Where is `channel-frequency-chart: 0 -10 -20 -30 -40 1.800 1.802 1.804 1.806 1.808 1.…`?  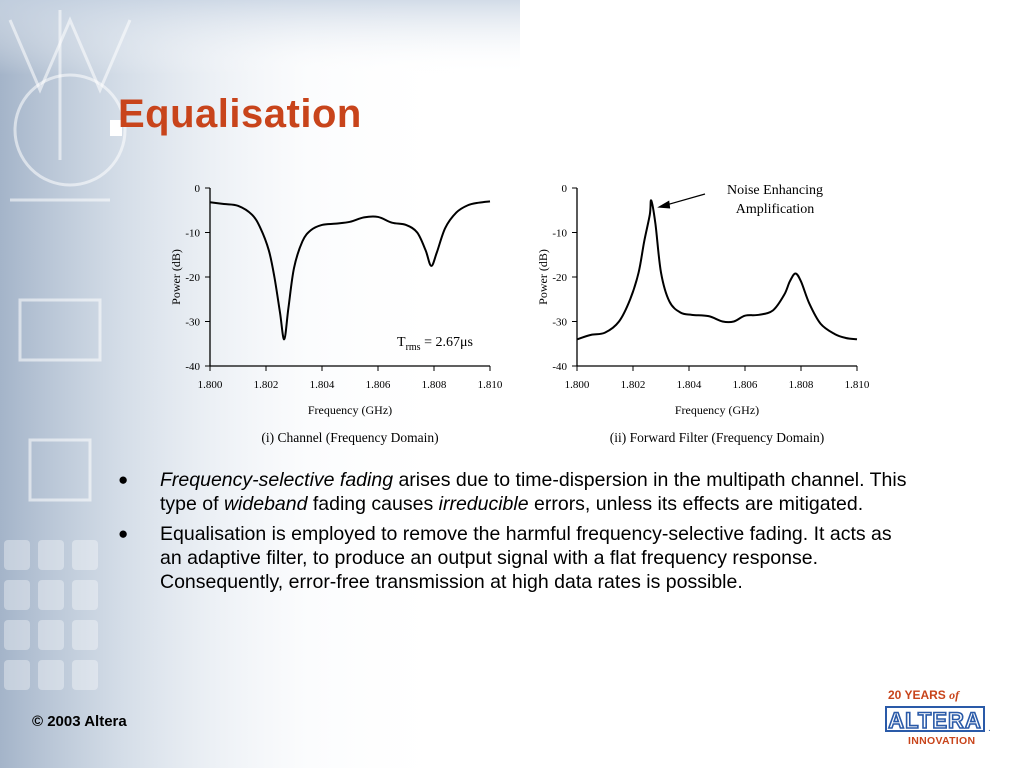
channel-frequency-chart: 0 -10 -20 -30 -40 1.800 1.802 1.804 1.806 1.808 1.… is located at coordinates (340, 315).